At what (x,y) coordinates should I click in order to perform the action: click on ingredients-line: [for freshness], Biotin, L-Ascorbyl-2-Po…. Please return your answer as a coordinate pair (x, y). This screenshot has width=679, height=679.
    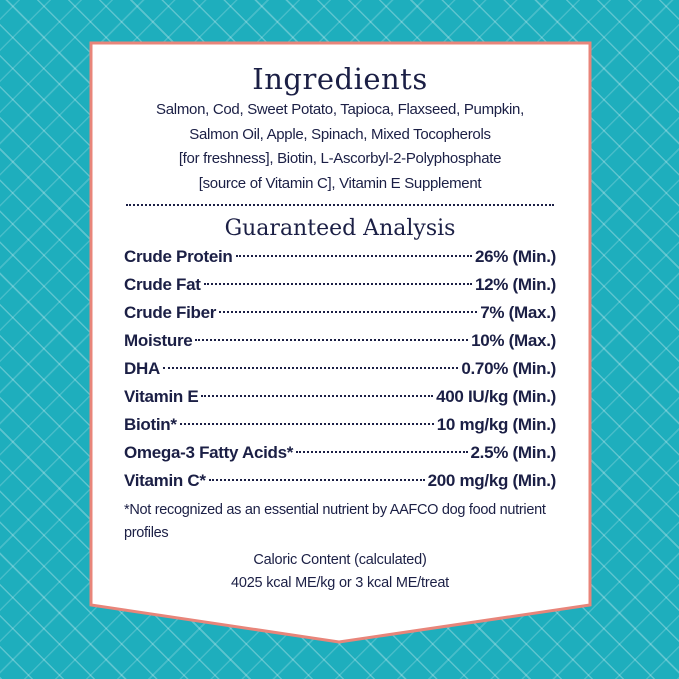
    Looking at the image, I should click on (340, 158).